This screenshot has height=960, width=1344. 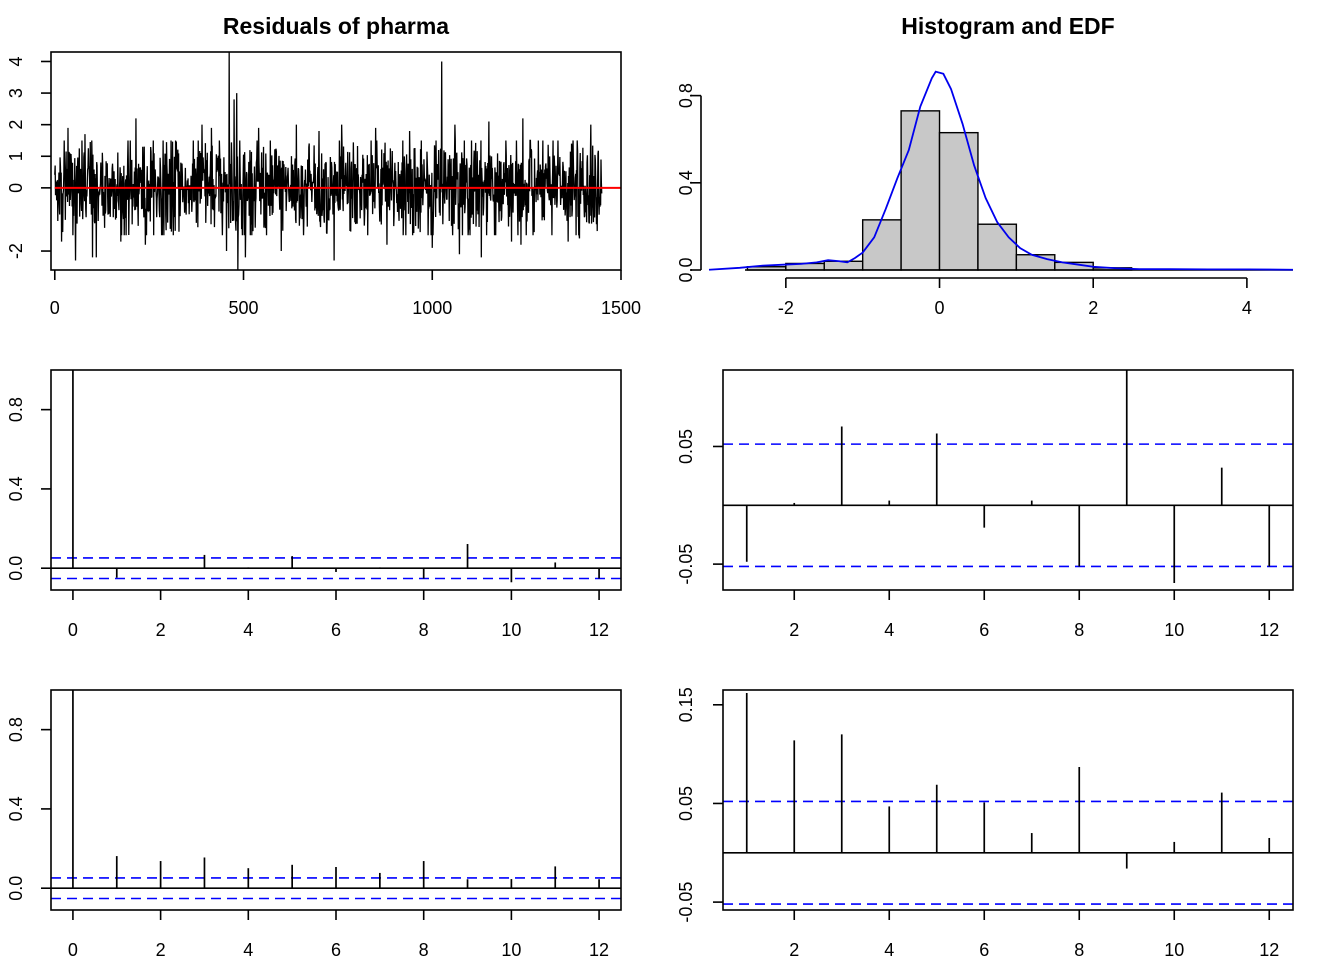 I want to click on residuals-y-tick-label: 4, so click(x=16, y=61).